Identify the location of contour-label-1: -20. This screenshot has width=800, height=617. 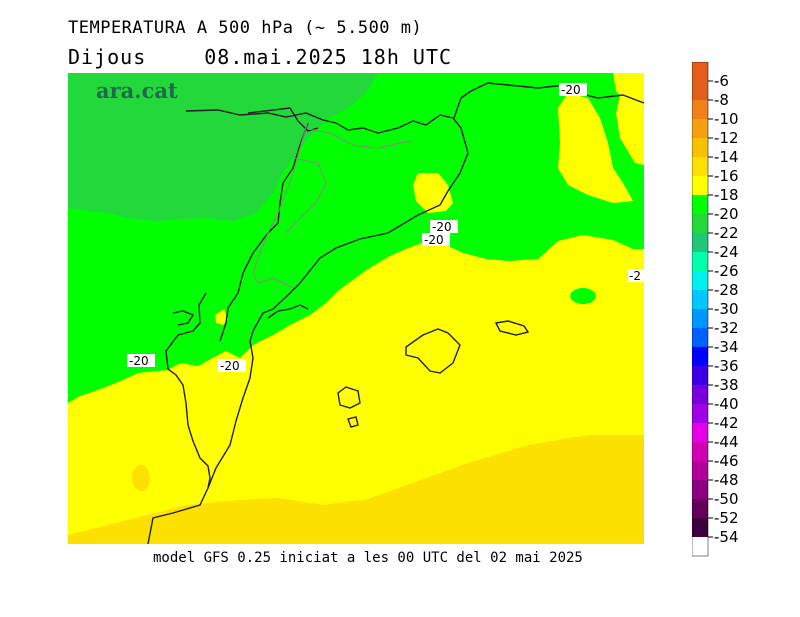
(573, 90).